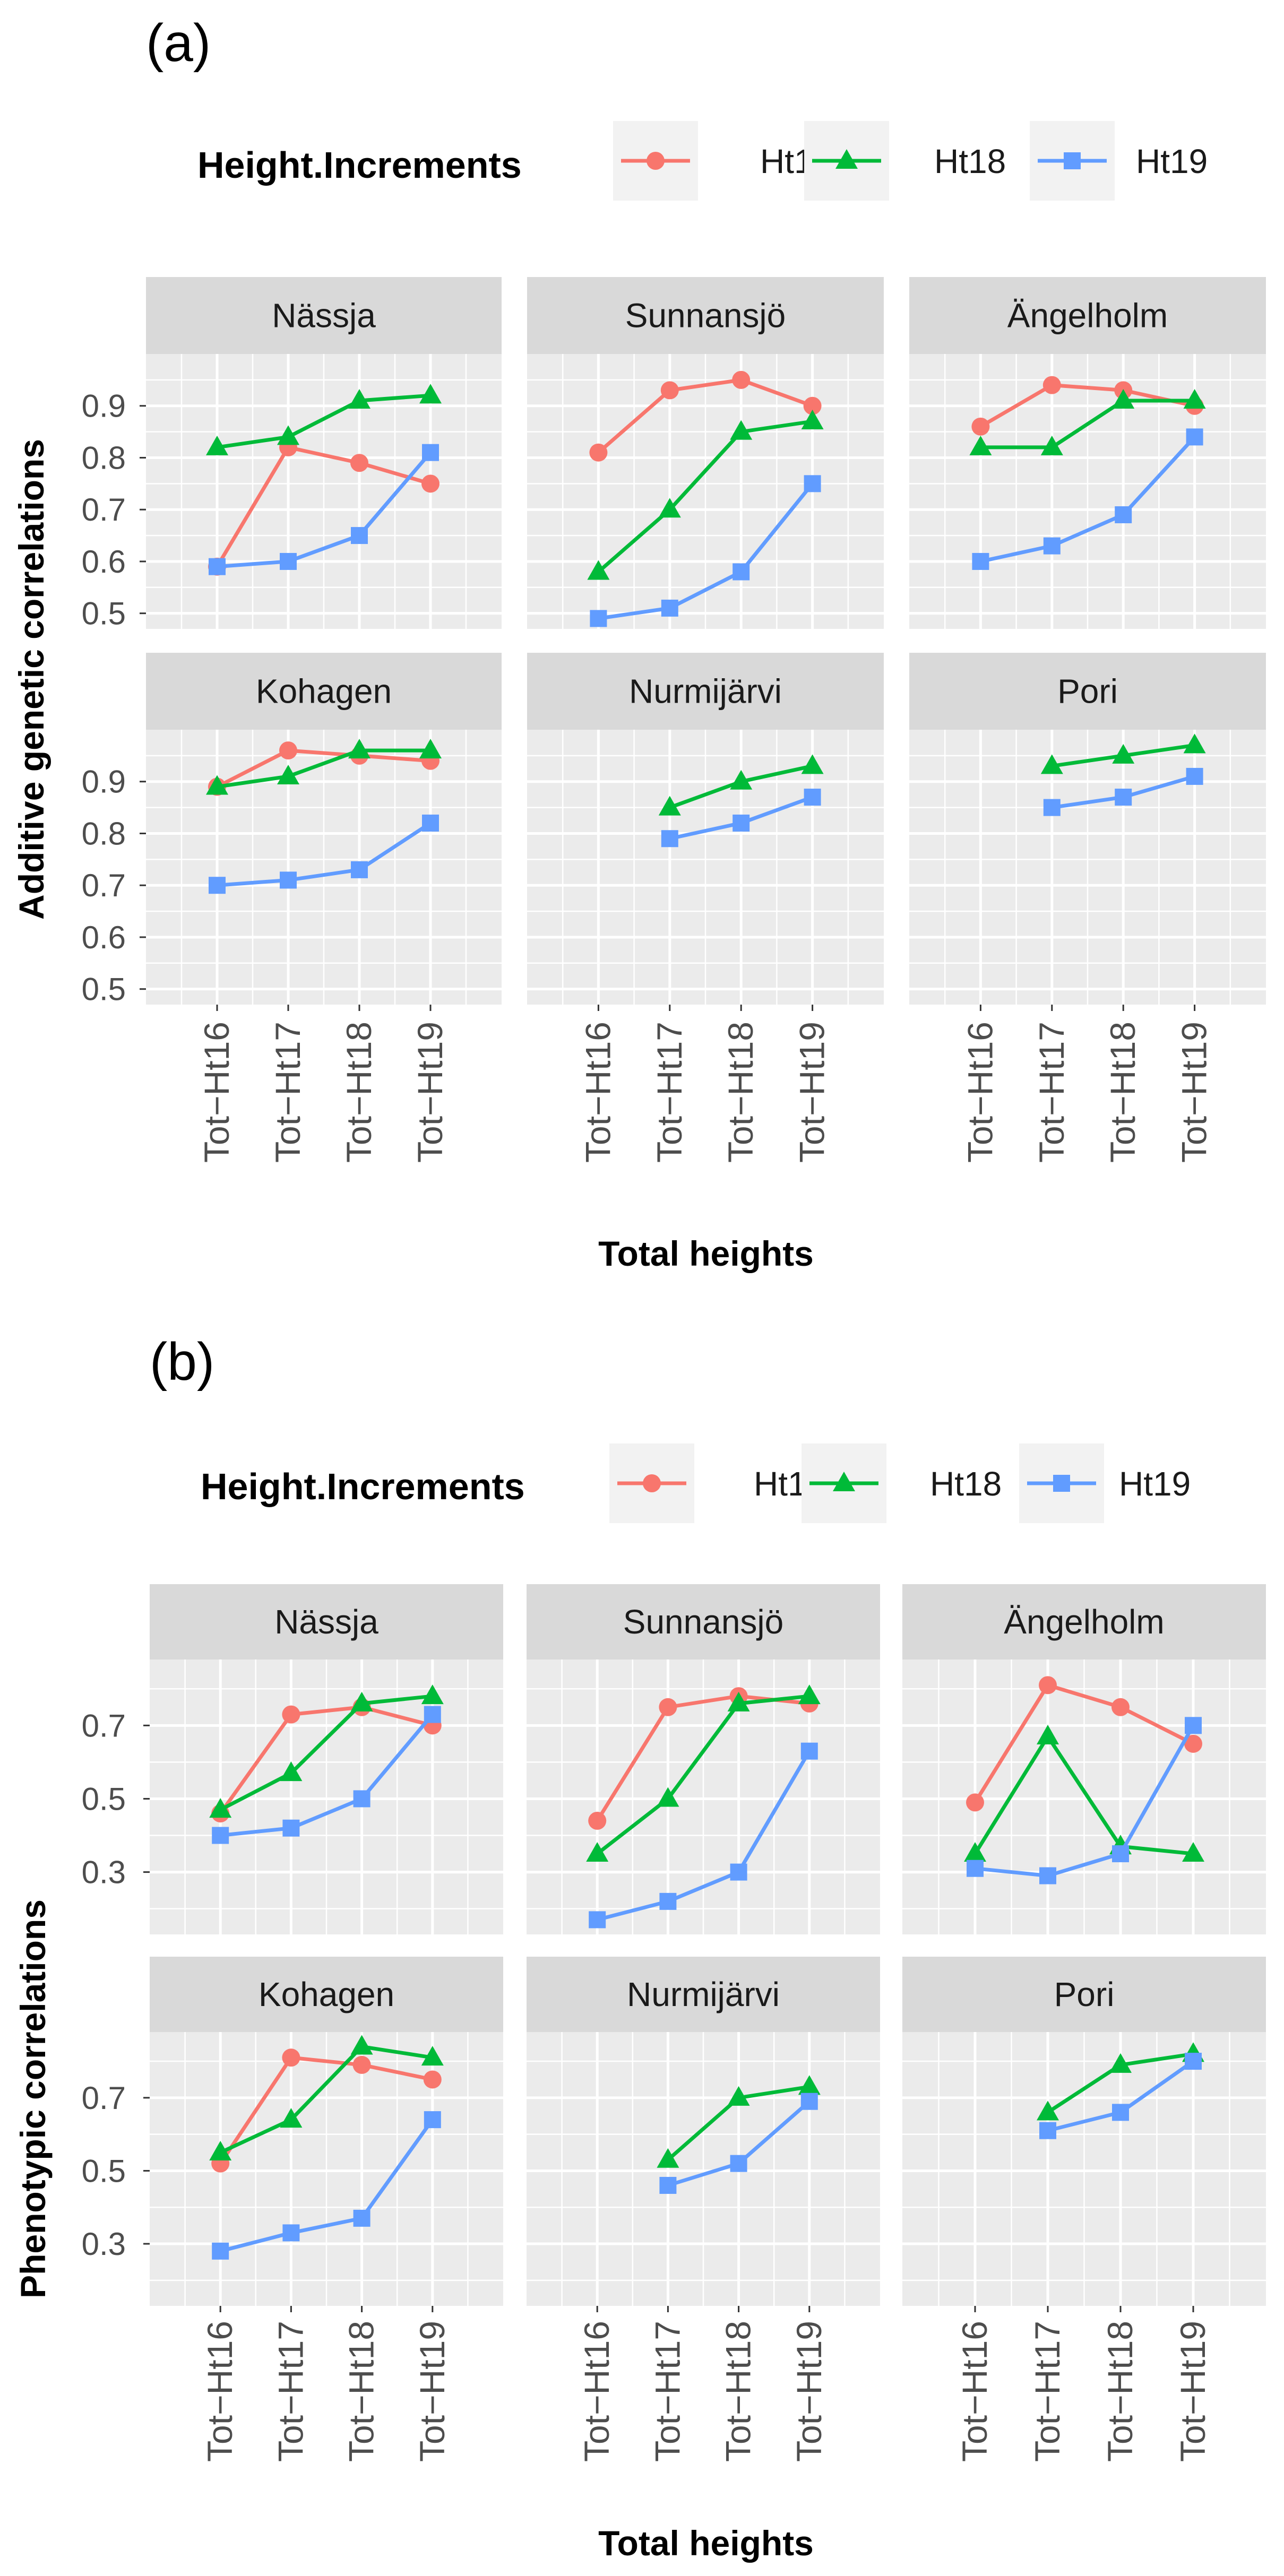 The height and width of the screenshot is (2576, 1284). I want to click on legend-title: Height.Increments, so click(363, 1487).